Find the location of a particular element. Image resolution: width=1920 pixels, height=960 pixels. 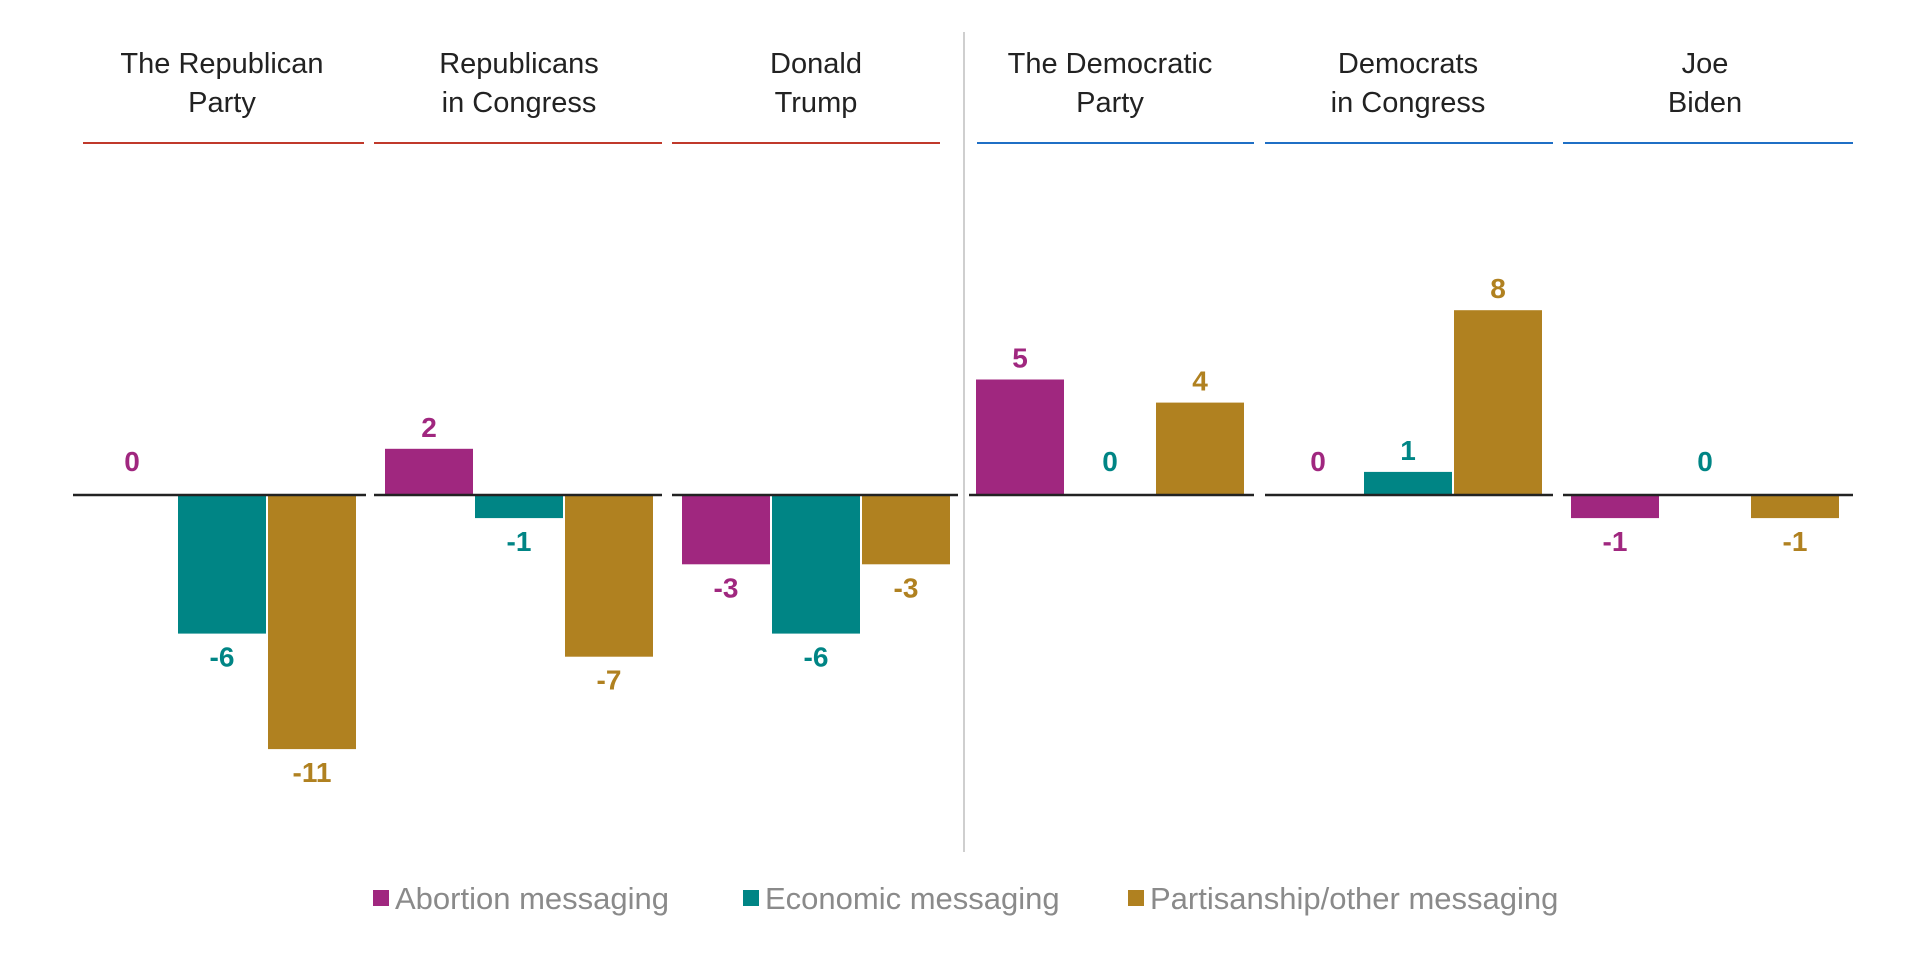

panel-title-line: Donald is located at coordinates (816, 64).